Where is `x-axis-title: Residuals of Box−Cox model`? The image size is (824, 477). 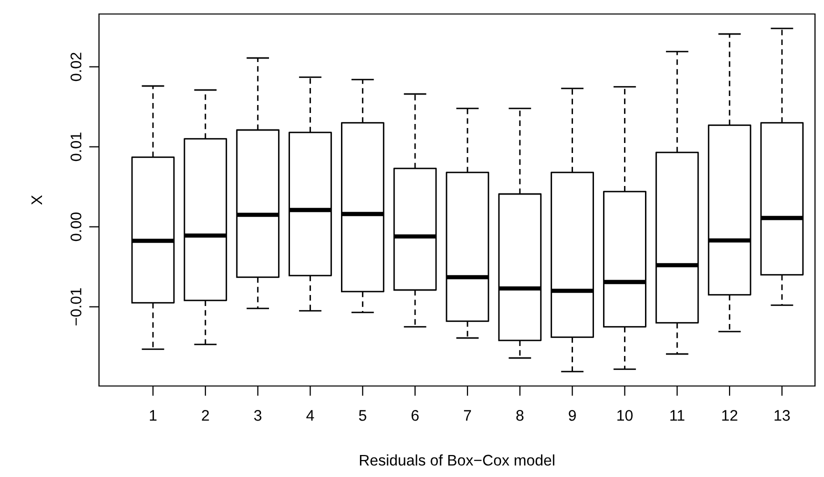 x-axis-title: Residuals of Box−Cox model is located at coordinates (457, 460).